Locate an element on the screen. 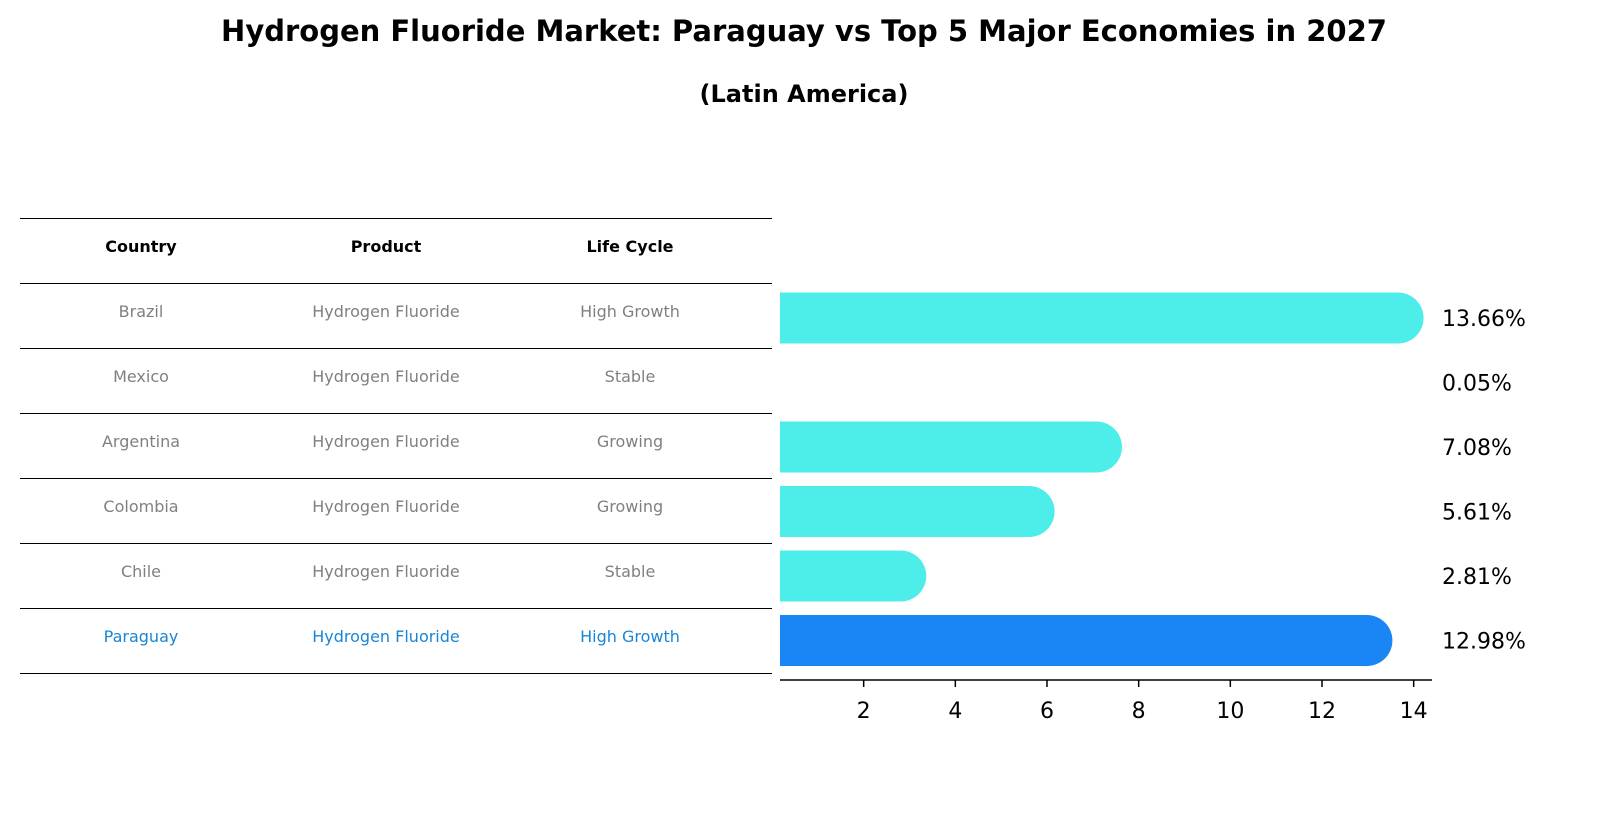 This screenshot has width=1608, height=823. bar-value-label: 13.66% is located at coordinates (1484, 319).